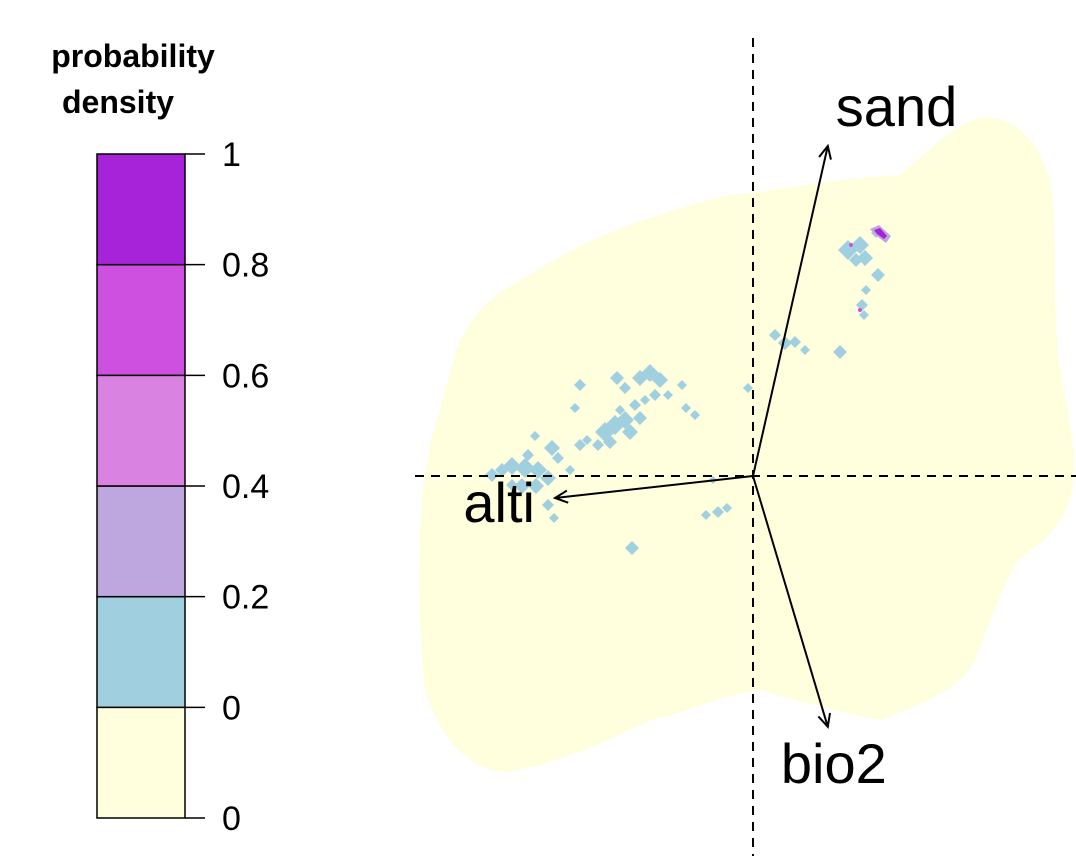 This screenshot has width=1076, height=856. What do you see at coordinates (790, 601) in the screenshot?
I see `arrow-bio2` at bounding box center [790, 601].